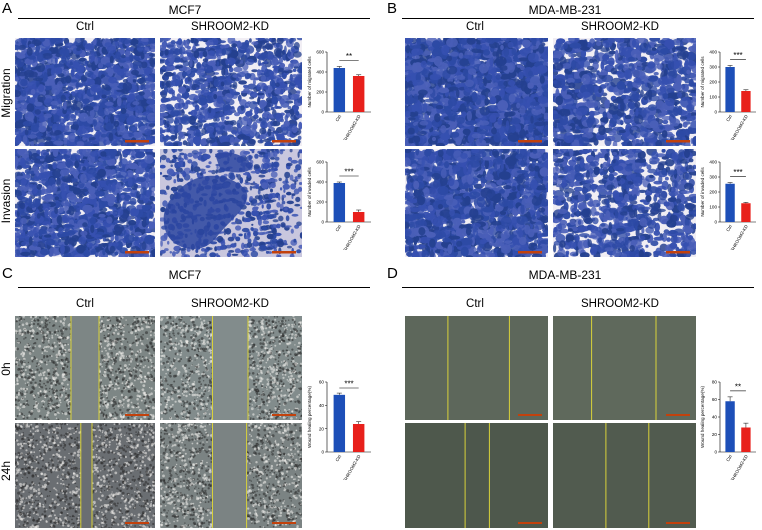  I want to click on y-tick-label: 100, so click(713, 207).